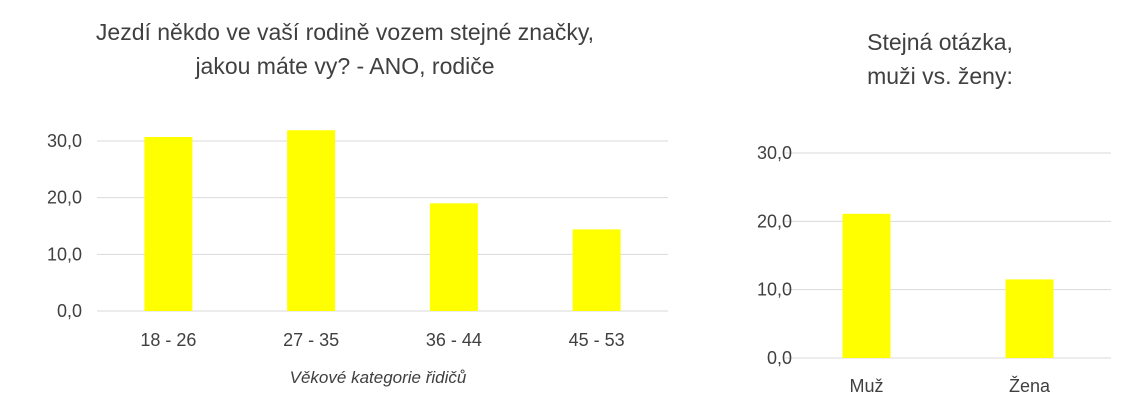 The image size is (1134, 411). Describe the element at coordinates (940, 42) in the screenshot. I see `chart2-title-line1: Stejná otázka,` at that location.